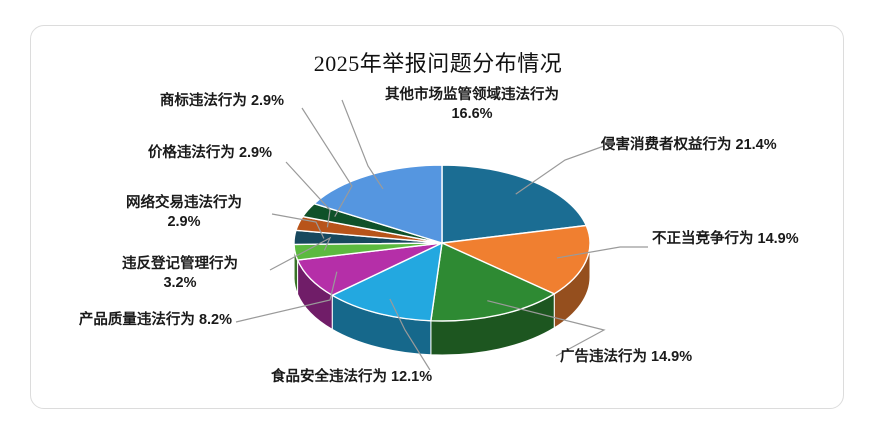 This screenshot has width=885, height=447. What do you see at coordinates (184, 213) in the screenshot?
I see `pie-label-online-trade: 网络交易违法行为 2.9%` at bounding box center [184, 213].